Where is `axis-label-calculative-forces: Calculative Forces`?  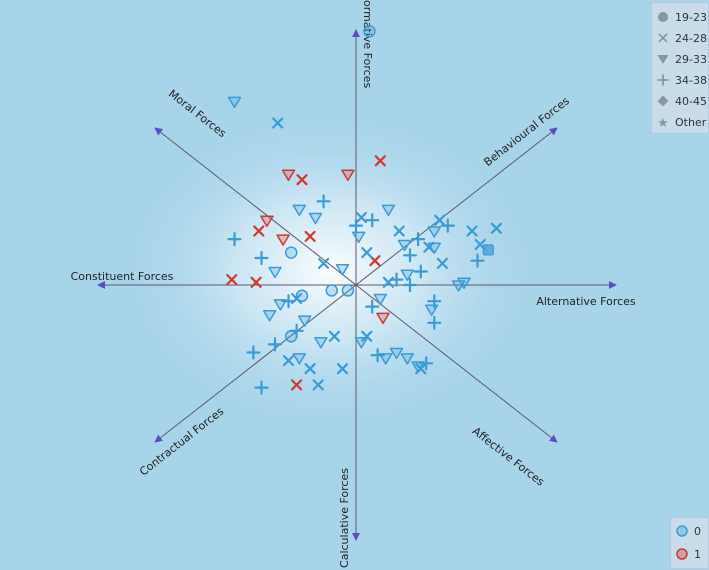 axis-label-calculative-forces: Calculative Forces is located at coordinates (344, 518).